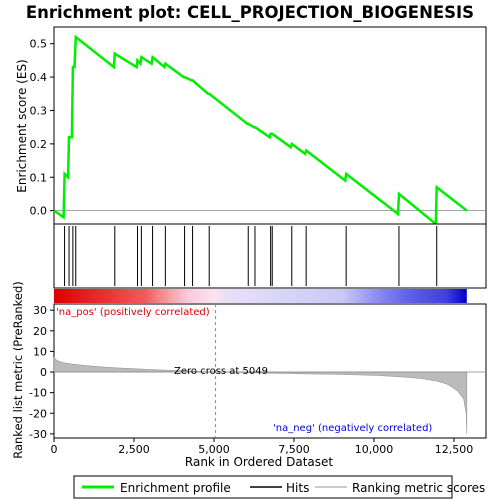  Describe the element at coordinates (454, 449) in the screenshot. I see `rank-x-tick-label: 12,500` at that location.